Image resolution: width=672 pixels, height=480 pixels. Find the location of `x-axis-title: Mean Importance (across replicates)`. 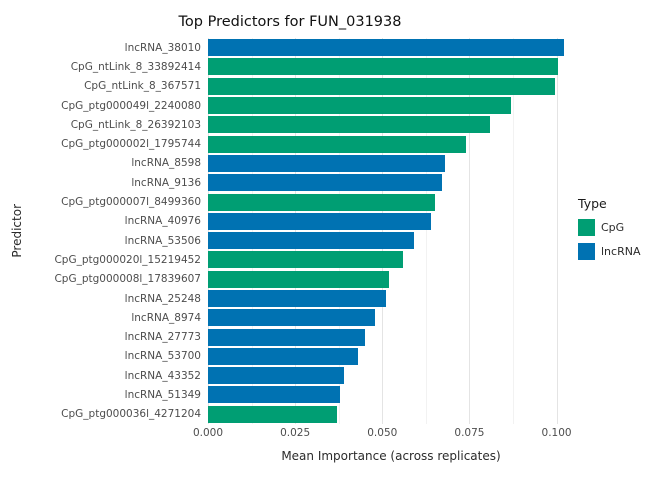

x-axis-title: Mean Importance (across replicates) is located at coordinates (391, 456).